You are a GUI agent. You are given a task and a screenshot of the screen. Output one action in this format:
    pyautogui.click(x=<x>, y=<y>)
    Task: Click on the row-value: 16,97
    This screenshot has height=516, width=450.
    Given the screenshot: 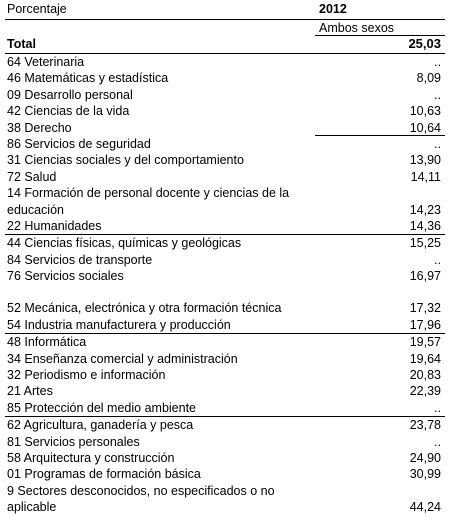 What is the action you would take?
    pyautogui.click(x=425, y=276)
    